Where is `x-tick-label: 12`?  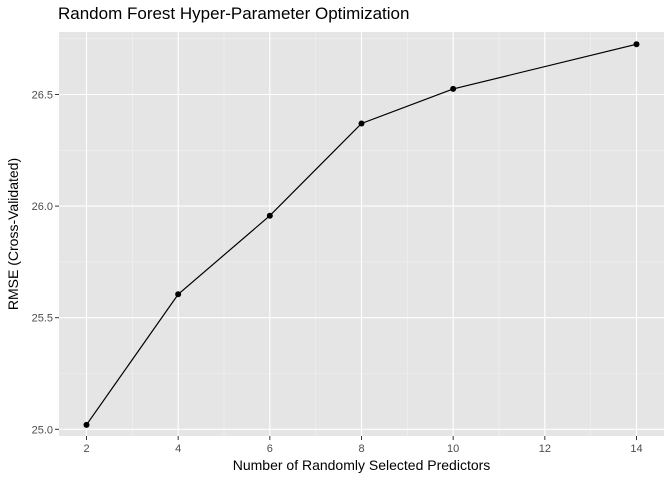 x-tick-label: 12 is located at coordinates (545, 449).